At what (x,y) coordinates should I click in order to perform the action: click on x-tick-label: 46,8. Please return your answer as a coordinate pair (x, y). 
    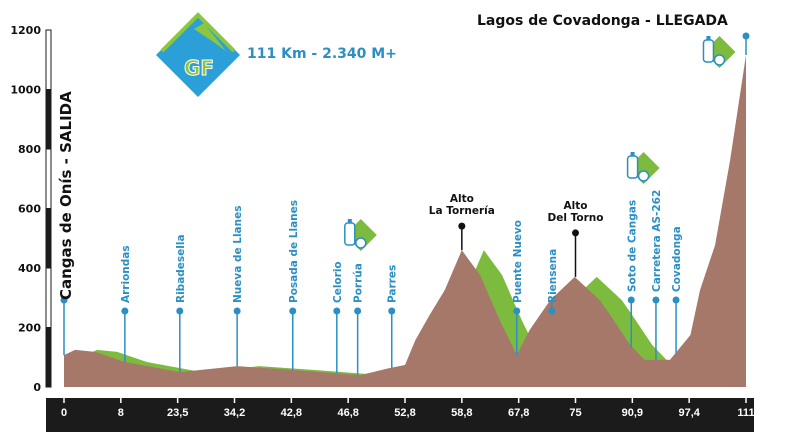
    Looking at the image, I should click on (347, 413).